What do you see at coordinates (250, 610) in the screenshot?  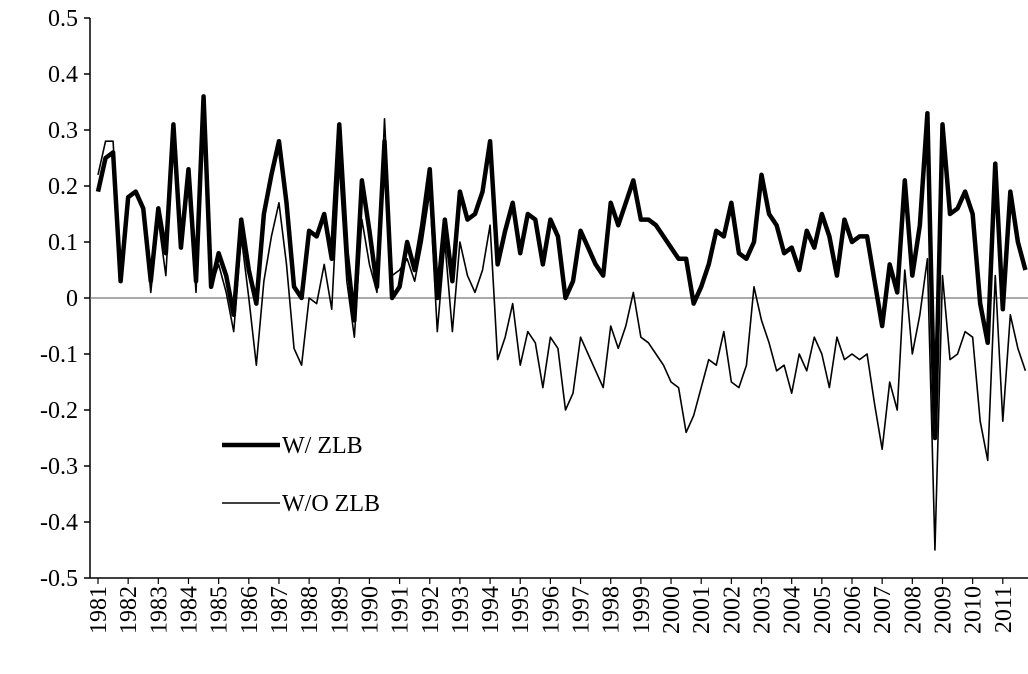 I see `x-tick-label: 1986` at bounding box center [250, 610].